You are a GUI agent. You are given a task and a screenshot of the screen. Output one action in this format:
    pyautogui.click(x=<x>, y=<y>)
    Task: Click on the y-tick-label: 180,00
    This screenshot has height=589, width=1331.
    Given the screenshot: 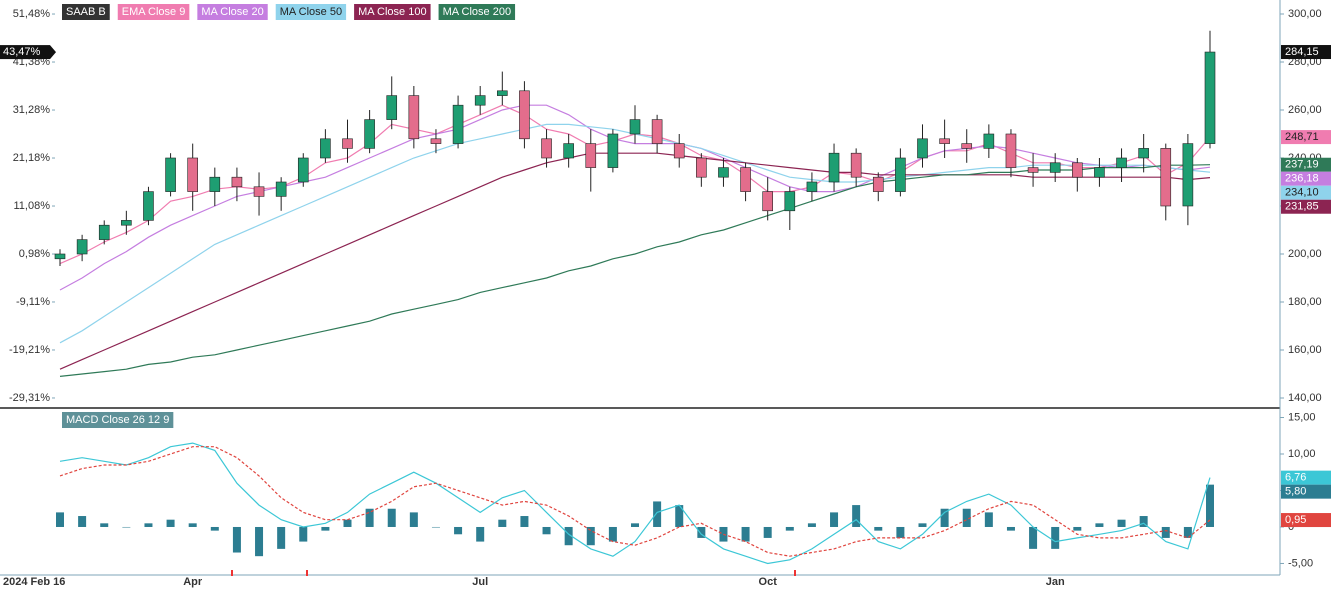 What is the action you would take?
    pyautogui.click(x=1305, y=302)
    